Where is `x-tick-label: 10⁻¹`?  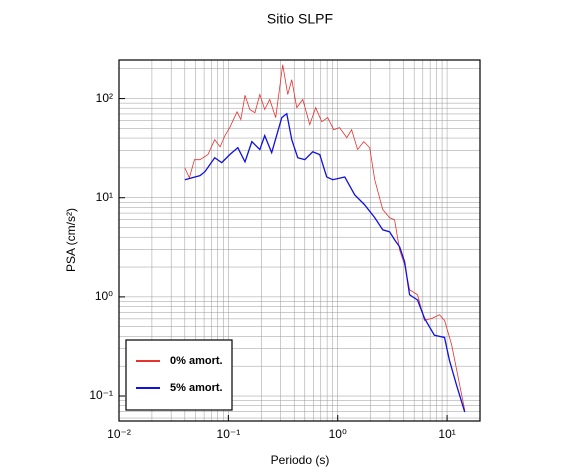 x-tick-label: 10⁻¹ is located at coordinates (229, 434).